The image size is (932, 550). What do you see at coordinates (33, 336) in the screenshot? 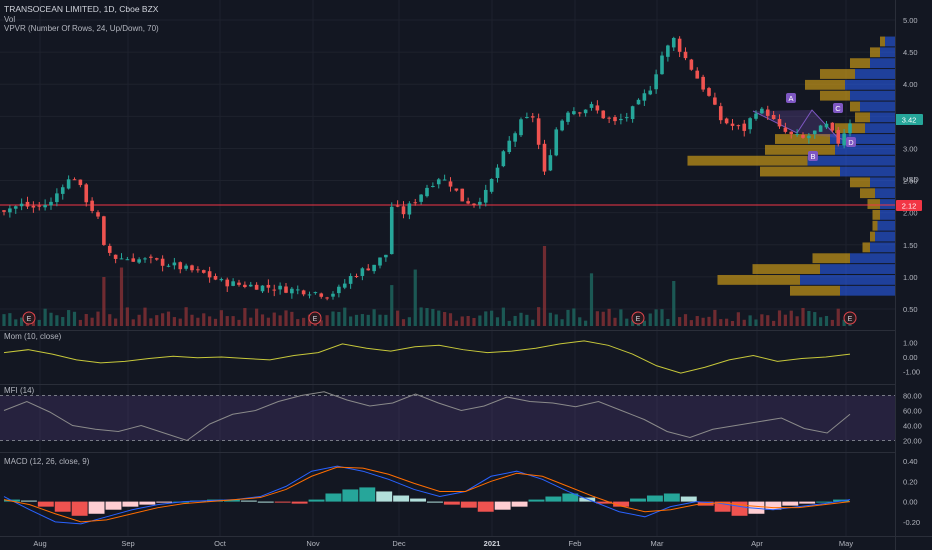
I see `mom-label: Mom (10, close)` at bounding box center [33, 336].